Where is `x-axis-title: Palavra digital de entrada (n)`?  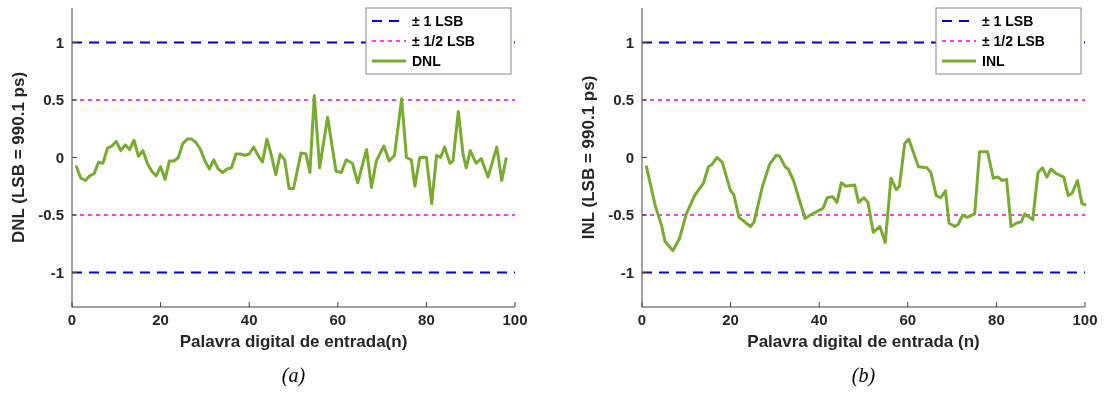
x-axis-title: Palavra digital de entrada (n) is located at coordinates (863, 341).